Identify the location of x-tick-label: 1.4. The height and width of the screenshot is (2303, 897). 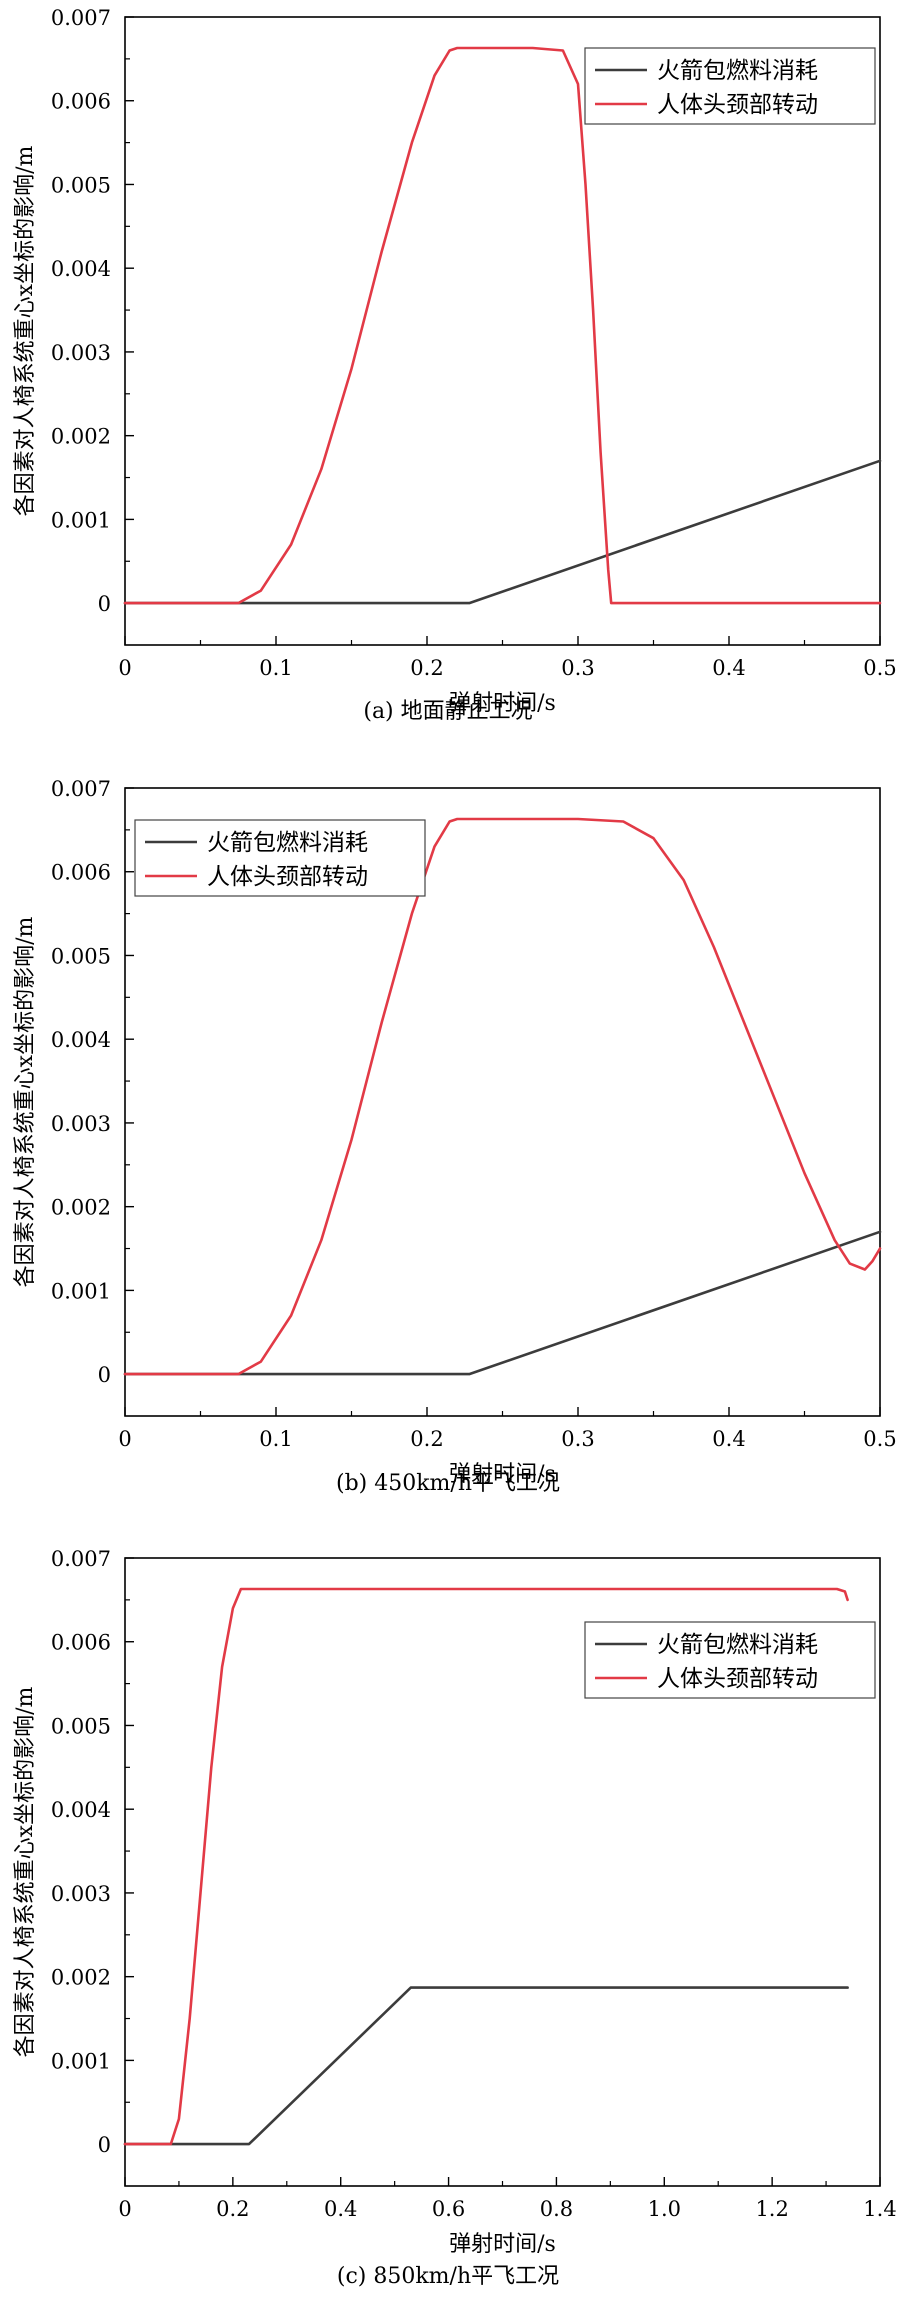
(879, 2209).